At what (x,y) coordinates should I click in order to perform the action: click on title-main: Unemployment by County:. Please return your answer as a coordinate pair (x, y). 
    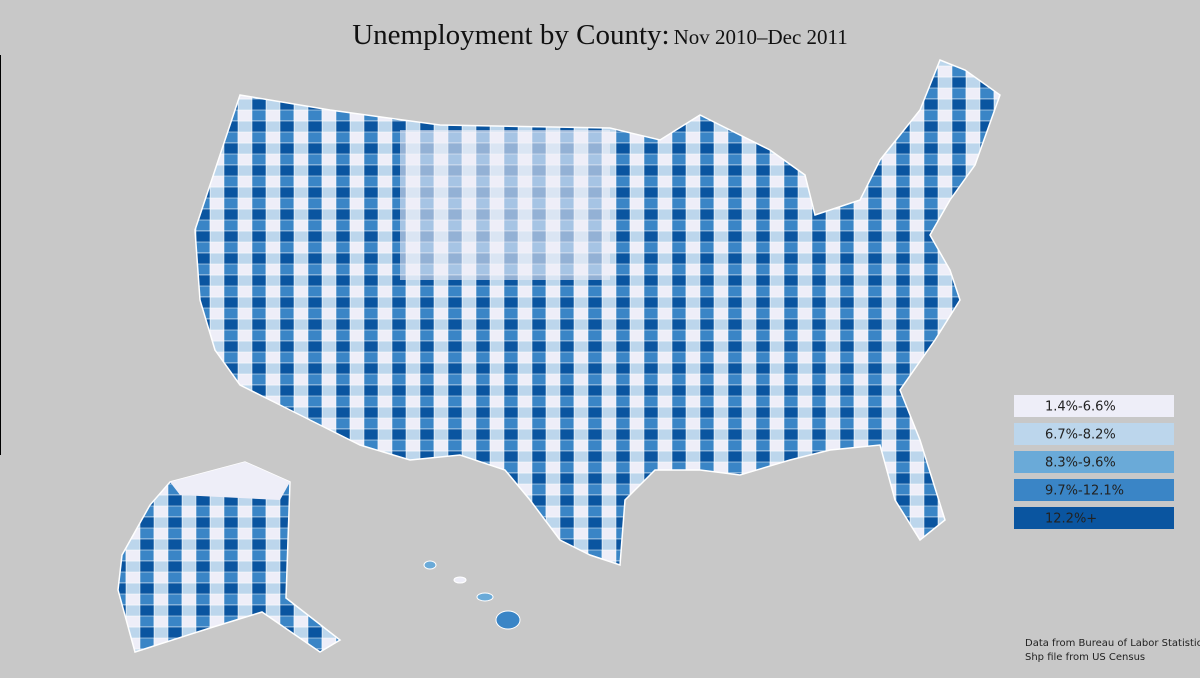
    Looking at the image, I should click on (510, 35).